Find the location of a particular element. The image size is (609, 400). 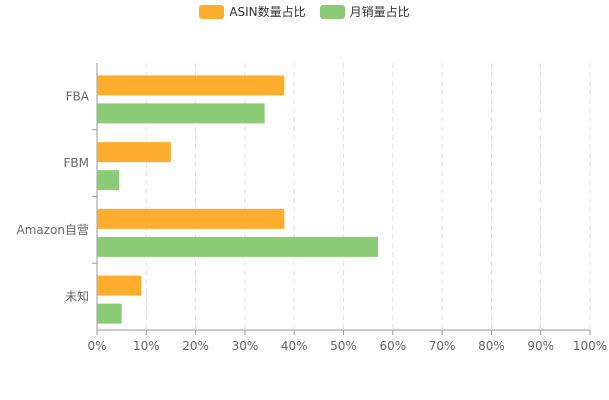

x-tick-label: 80% is located at coordinates (491, 346).